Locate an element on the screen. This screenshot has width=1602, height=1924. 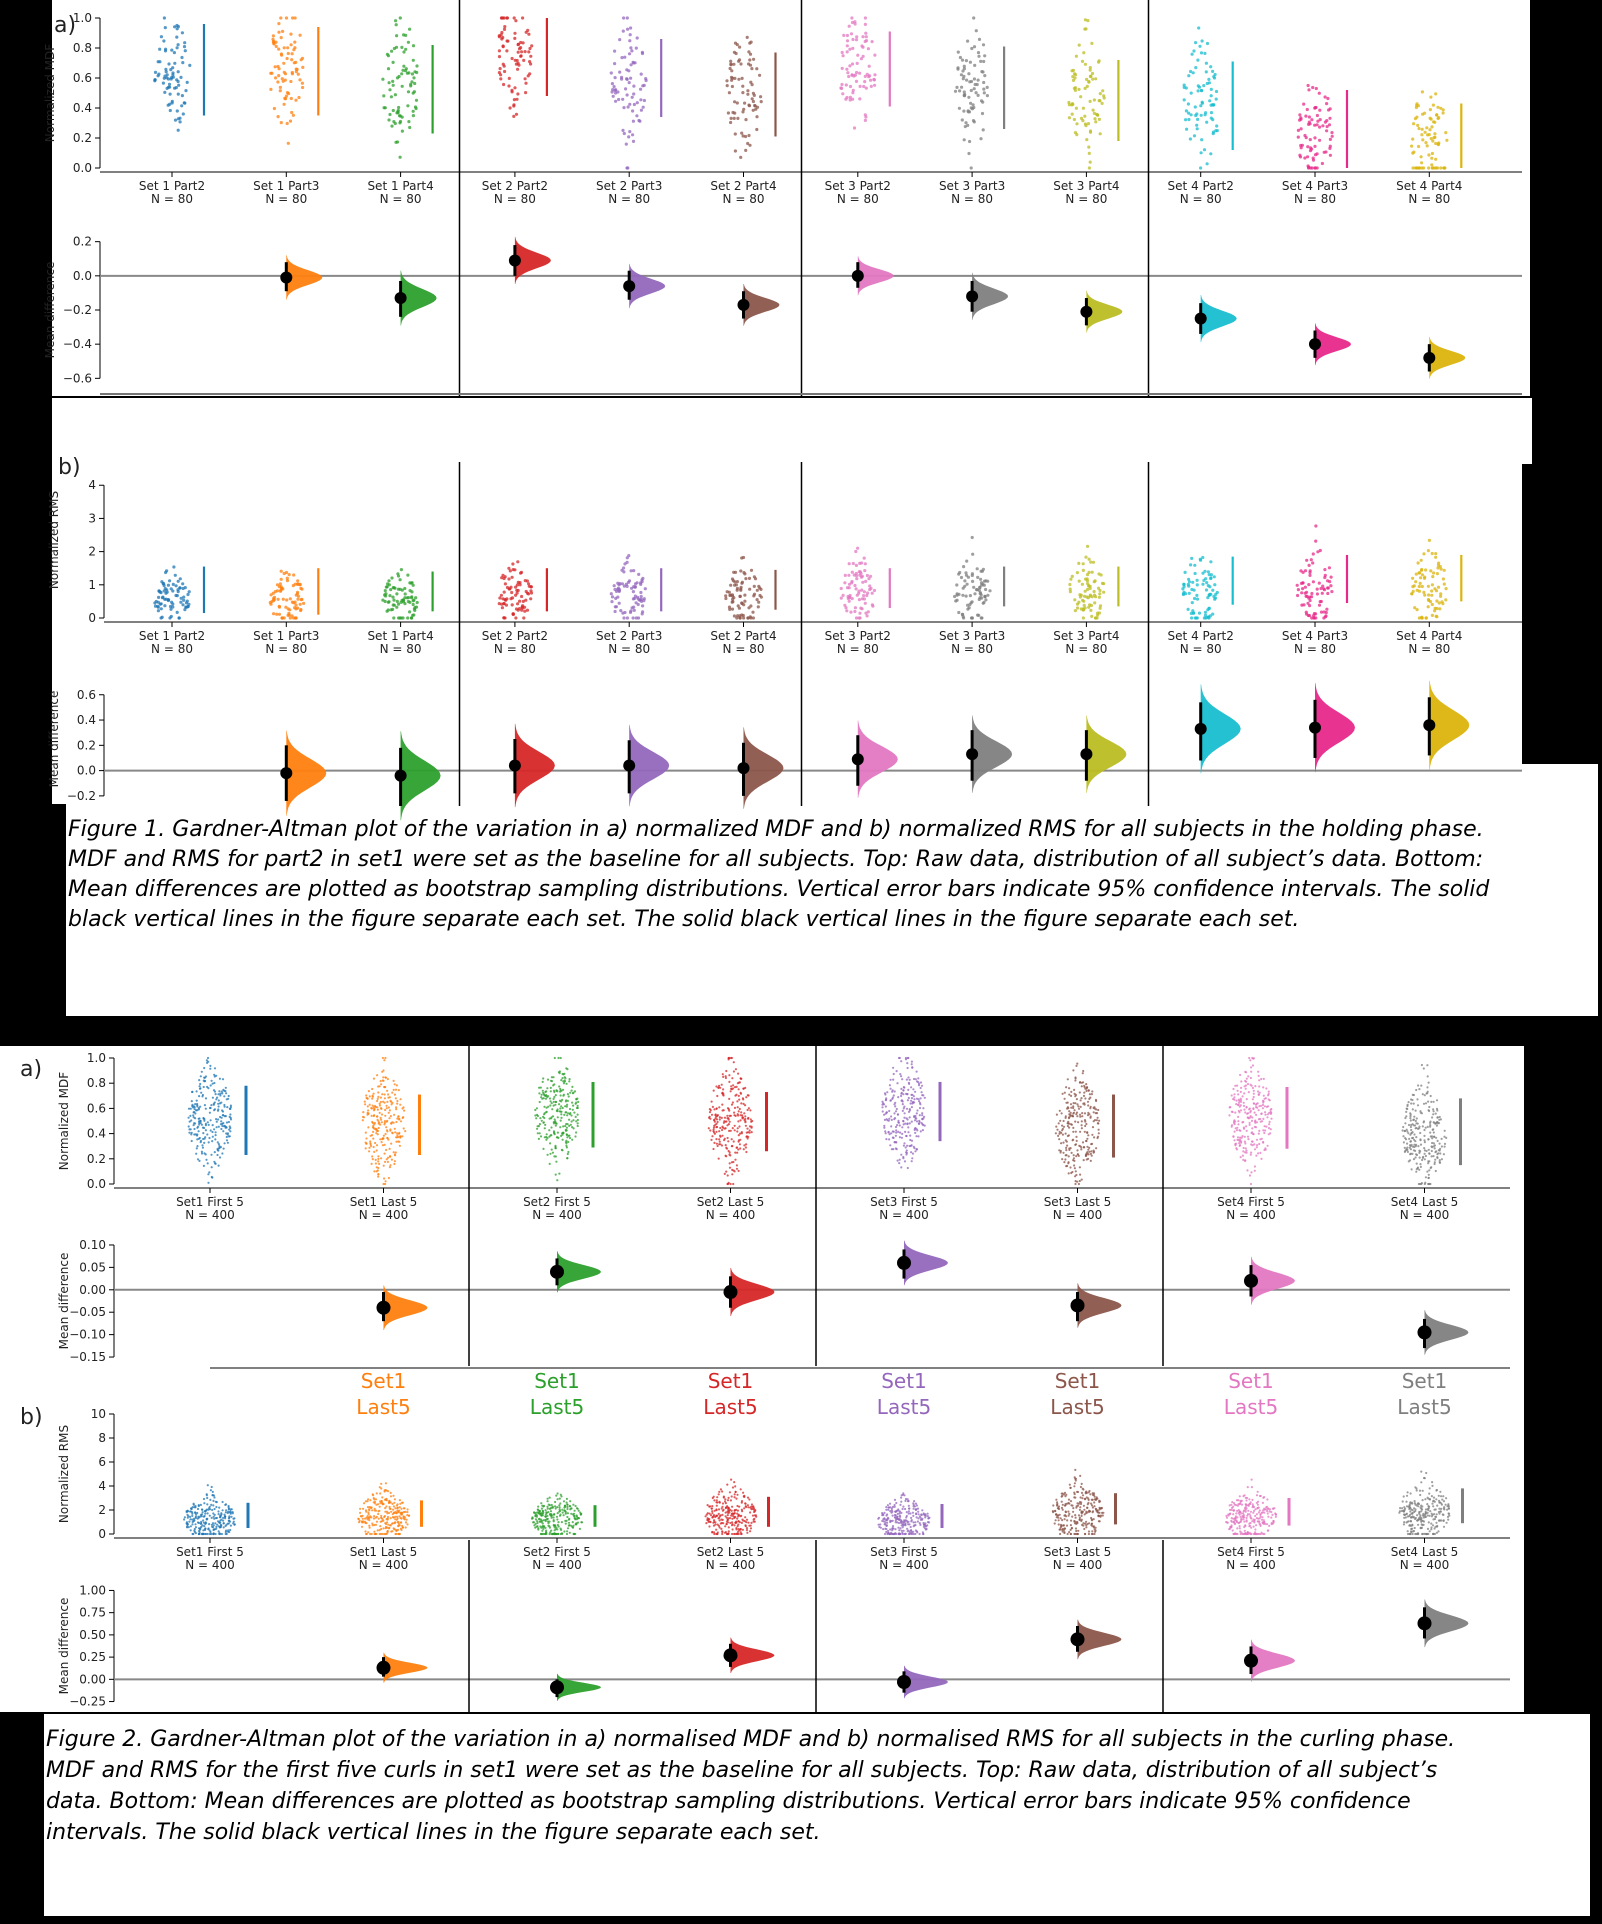
mean-difference-point is located at coordinates (1315, 344).